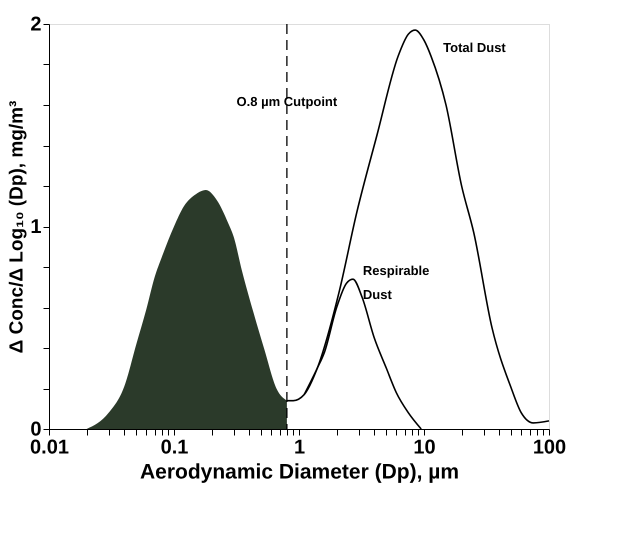 Image resolution: width=644 pixels, height=541 pixels. Describe the element at coordinates (300, 447) in the screenshot. I see `x-tick-label: 1` at that location.